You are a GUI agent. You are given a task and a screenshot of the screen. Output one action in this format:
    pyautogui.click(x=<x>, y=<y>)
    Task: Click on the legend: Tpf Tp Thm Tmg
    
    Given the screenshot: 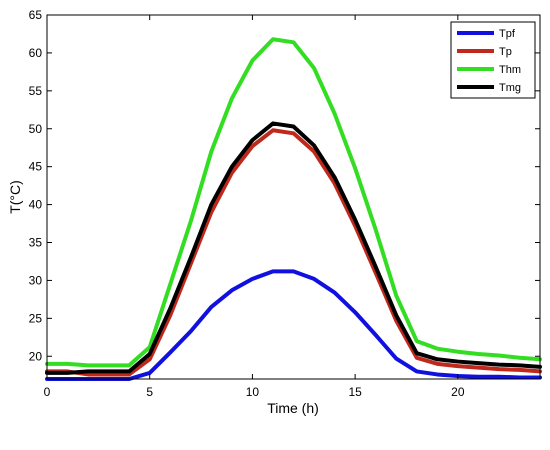 What is the action you would take?
    pyautogui.click(x=493, y=60)
    